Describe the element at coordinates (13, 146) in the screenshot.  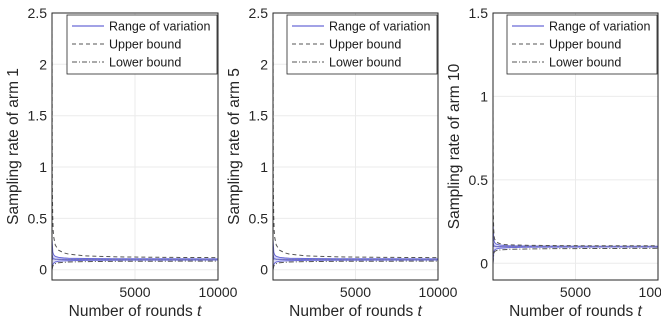
I see `y-axis-label: Sampling rate of arm 1` at that location.